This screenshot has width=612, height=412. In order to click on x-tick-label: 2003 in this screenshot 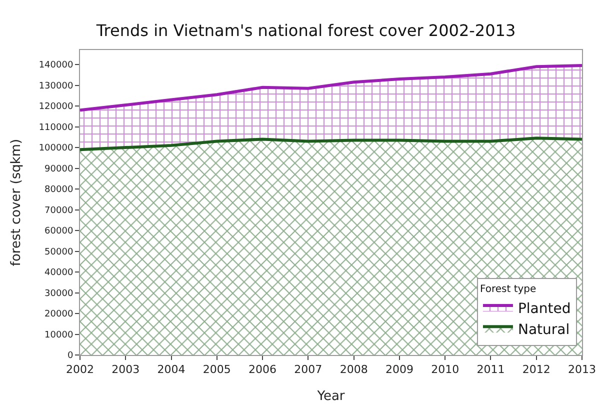, I will do `click(126, 369)`.